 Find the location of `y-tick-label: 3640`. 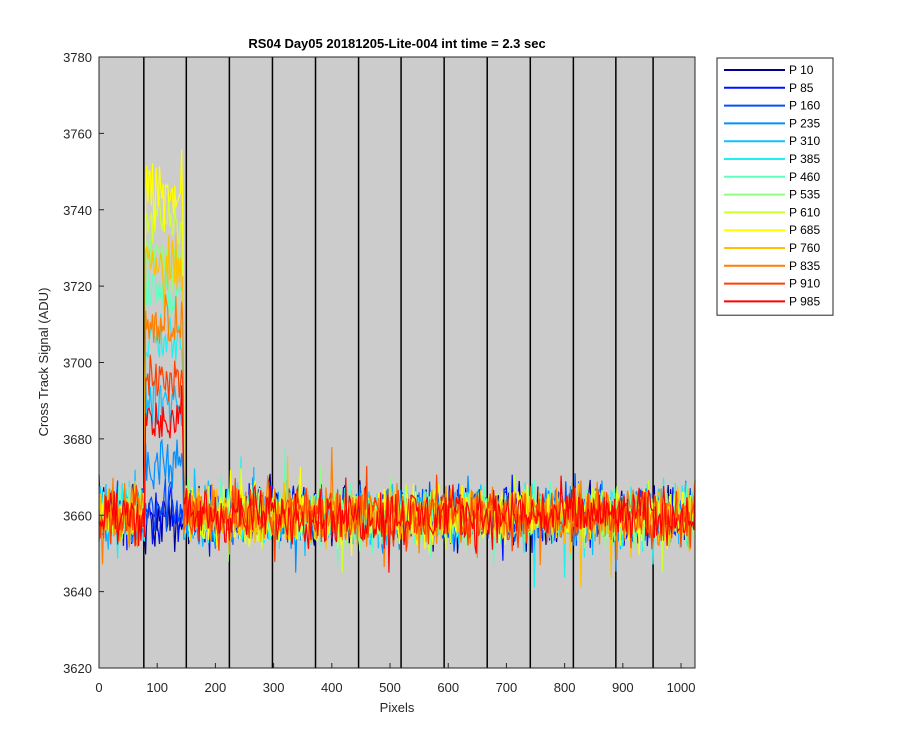

y-tick-label: 3640 is located at coordinates (77, 592).